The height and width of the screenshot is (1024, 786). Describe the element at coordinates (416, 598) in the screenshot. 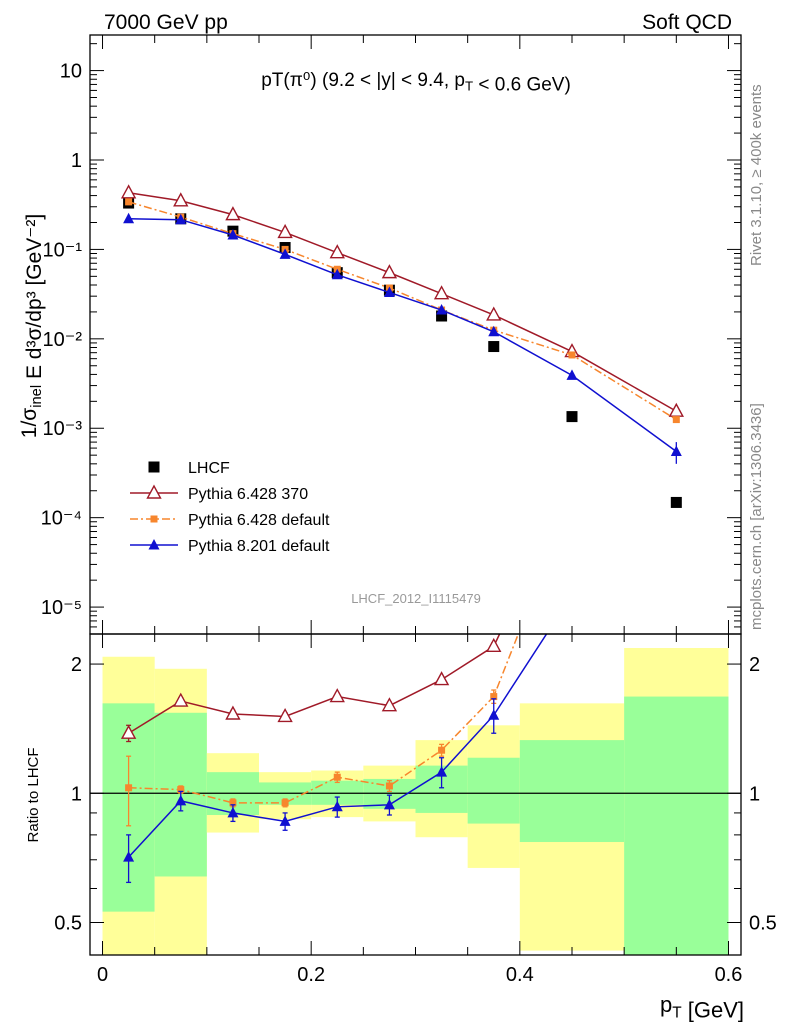

I see `analysis-id: LHCF_2012_I1115479` at that location.